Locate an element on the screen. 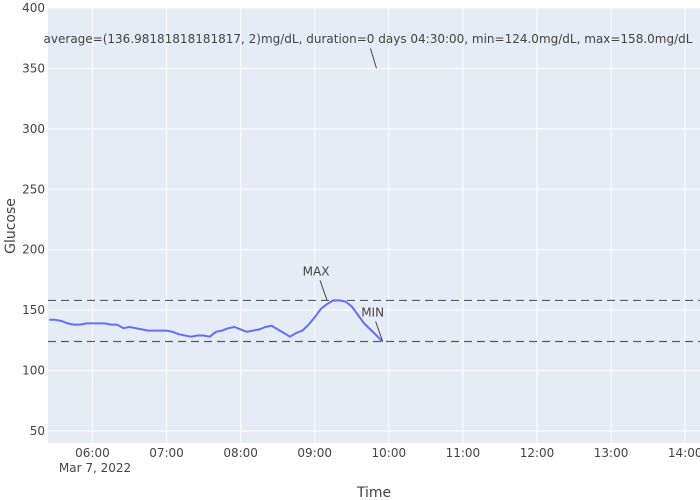  y-tick-label: 50 is located at coordinates (37, 431).